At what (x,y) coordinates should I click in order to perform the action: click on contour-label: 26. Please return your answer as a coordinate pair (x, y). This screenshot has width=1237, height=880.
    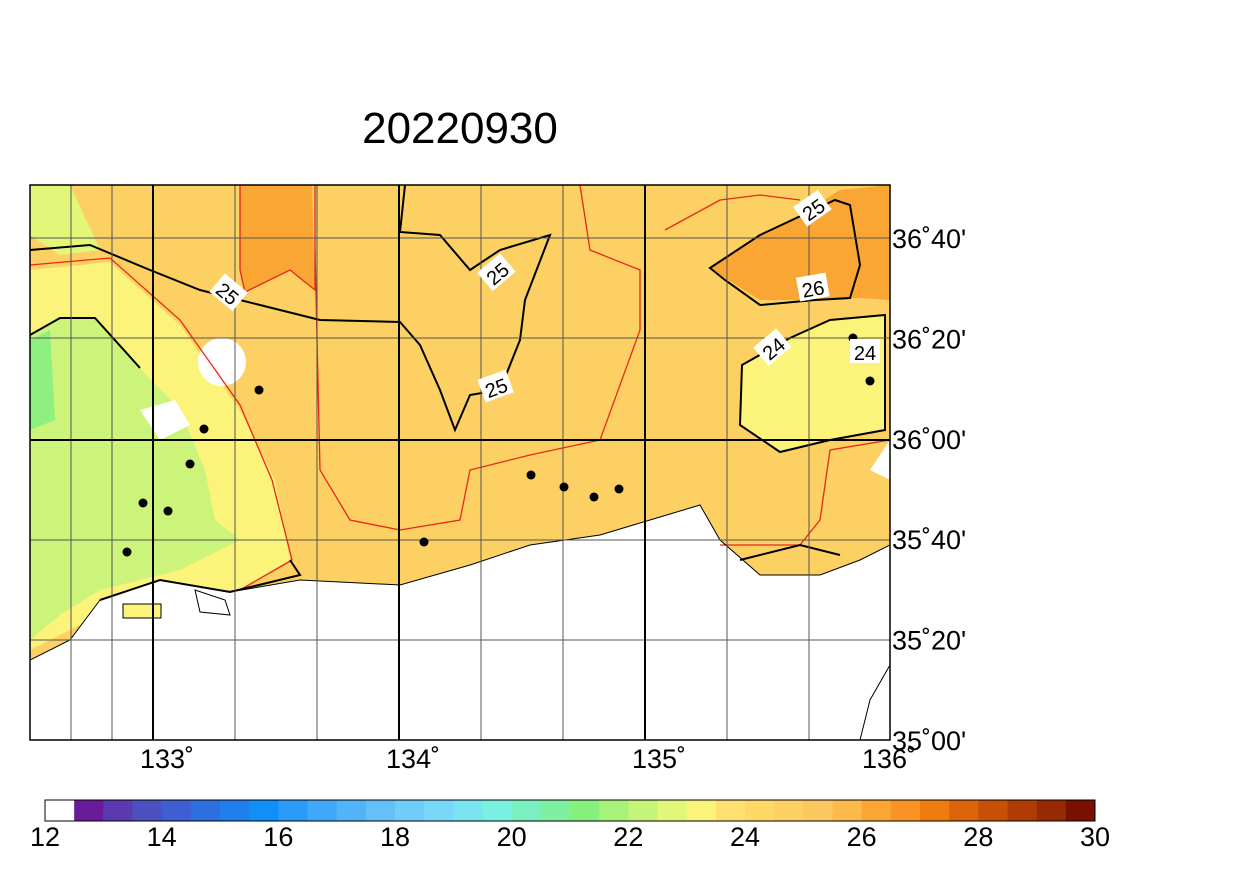
    Looking at the image, I should click on (812, 287).